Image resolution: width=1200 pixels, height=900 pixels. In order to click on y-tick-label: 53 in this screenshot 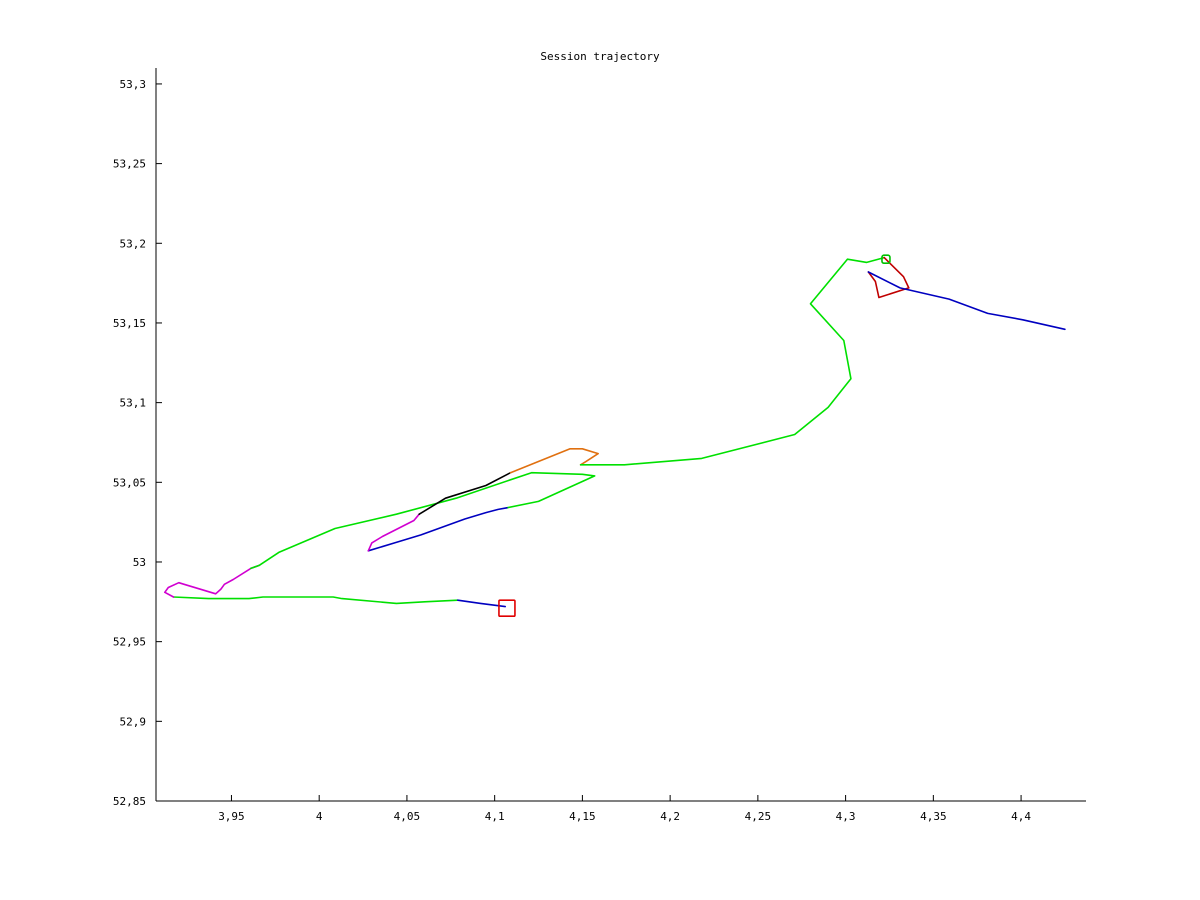, I will do `click(139, 562)`.